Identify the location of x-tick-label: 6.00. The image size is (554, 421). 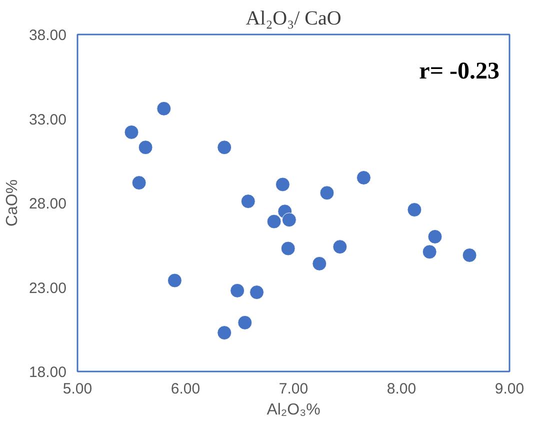
(185, 389).